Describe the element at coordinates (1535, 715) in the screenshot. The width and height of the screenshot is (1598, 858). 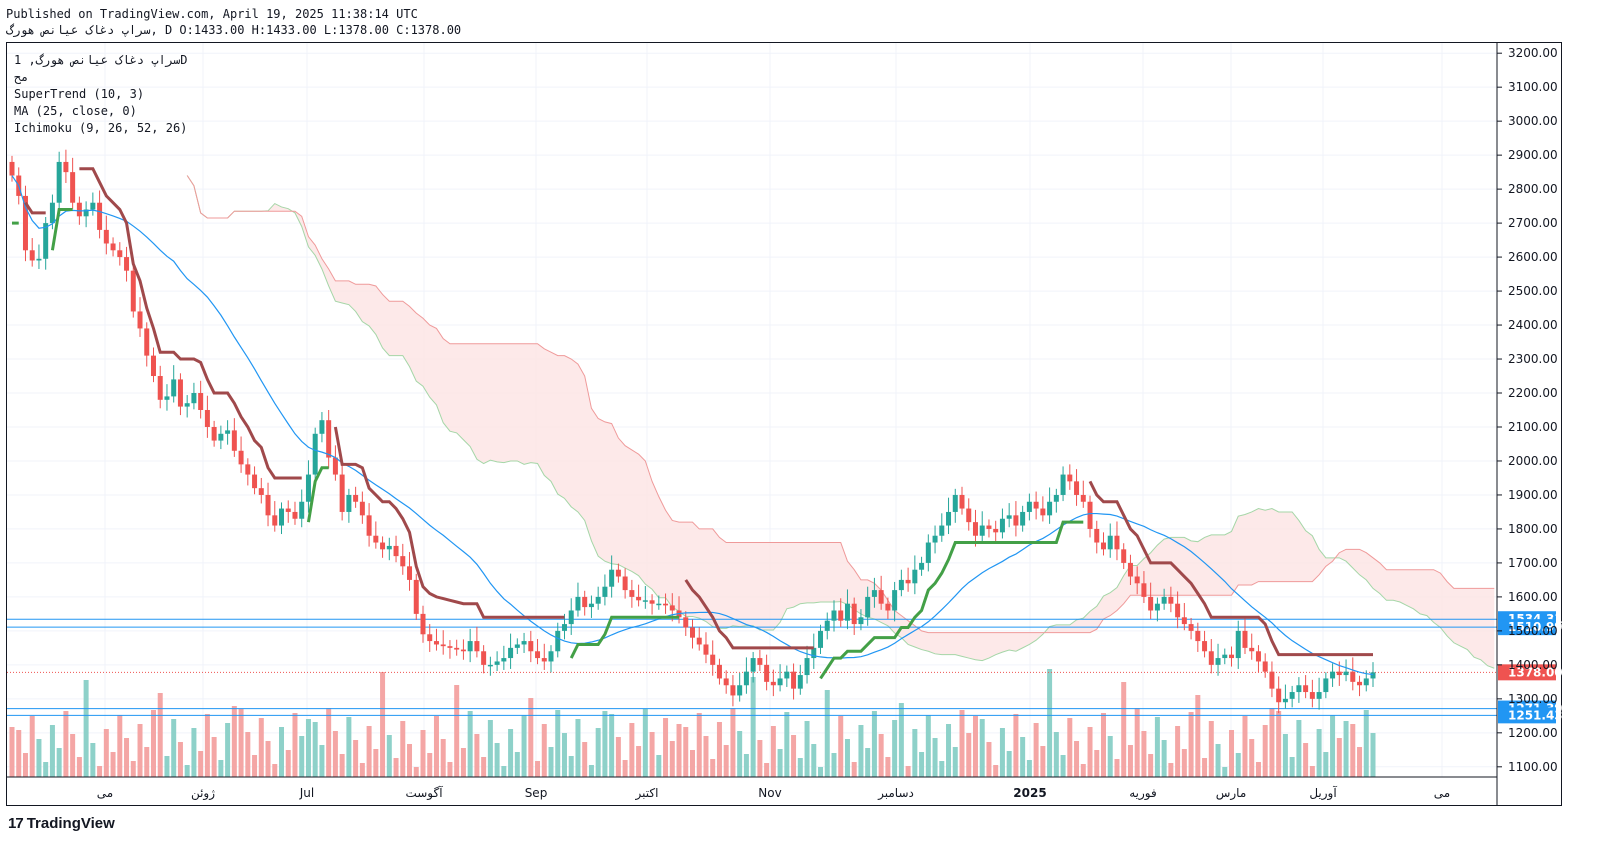
I see `price-badge-label: 1251.43` at that location.